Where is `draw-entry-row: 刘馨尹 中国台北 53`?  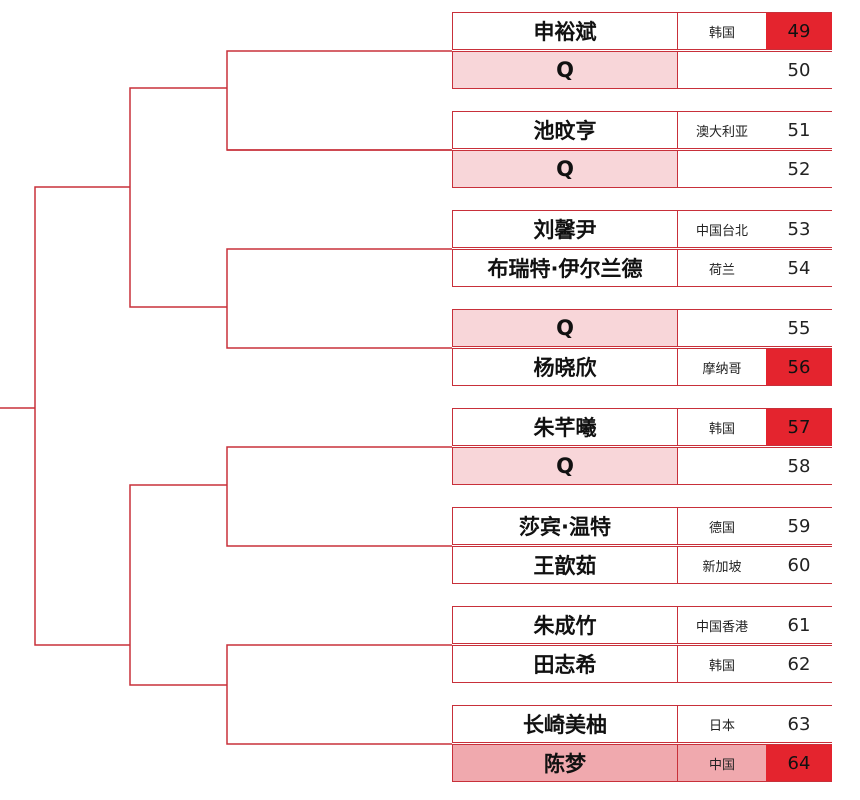 draw-entry-row: 刘馨尹 中国台北 53 is located at coordinates (642, 229).